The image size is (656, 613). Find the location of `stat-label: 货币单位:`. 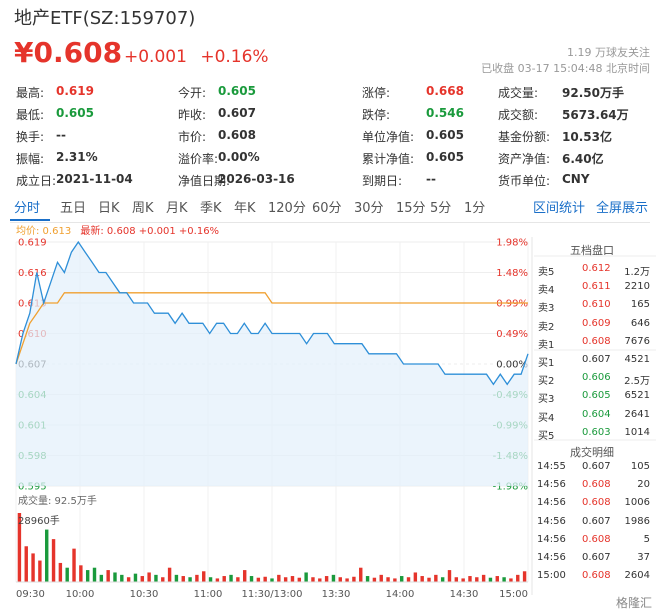

stat-label: 货币单位: is located at coordinates (524, 181).